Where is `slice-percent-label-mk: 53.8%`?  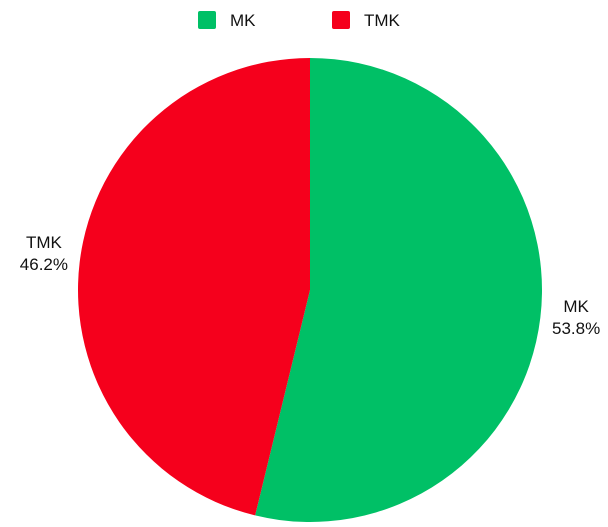
slice-percent-label-mk: 53.8% is located at coordinates (576, 328).